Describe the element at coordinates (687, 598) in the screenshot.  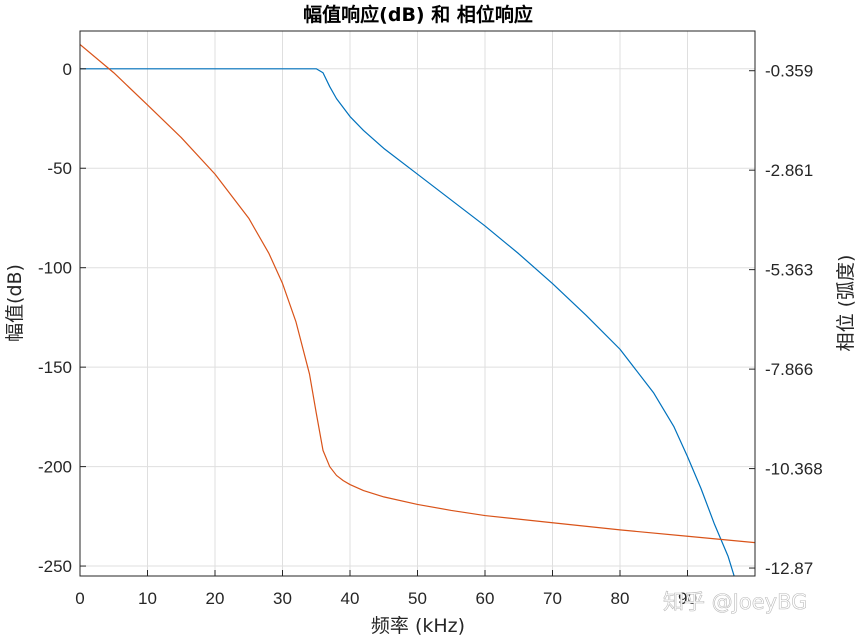
I see `x-tick-label: 90` at that location.